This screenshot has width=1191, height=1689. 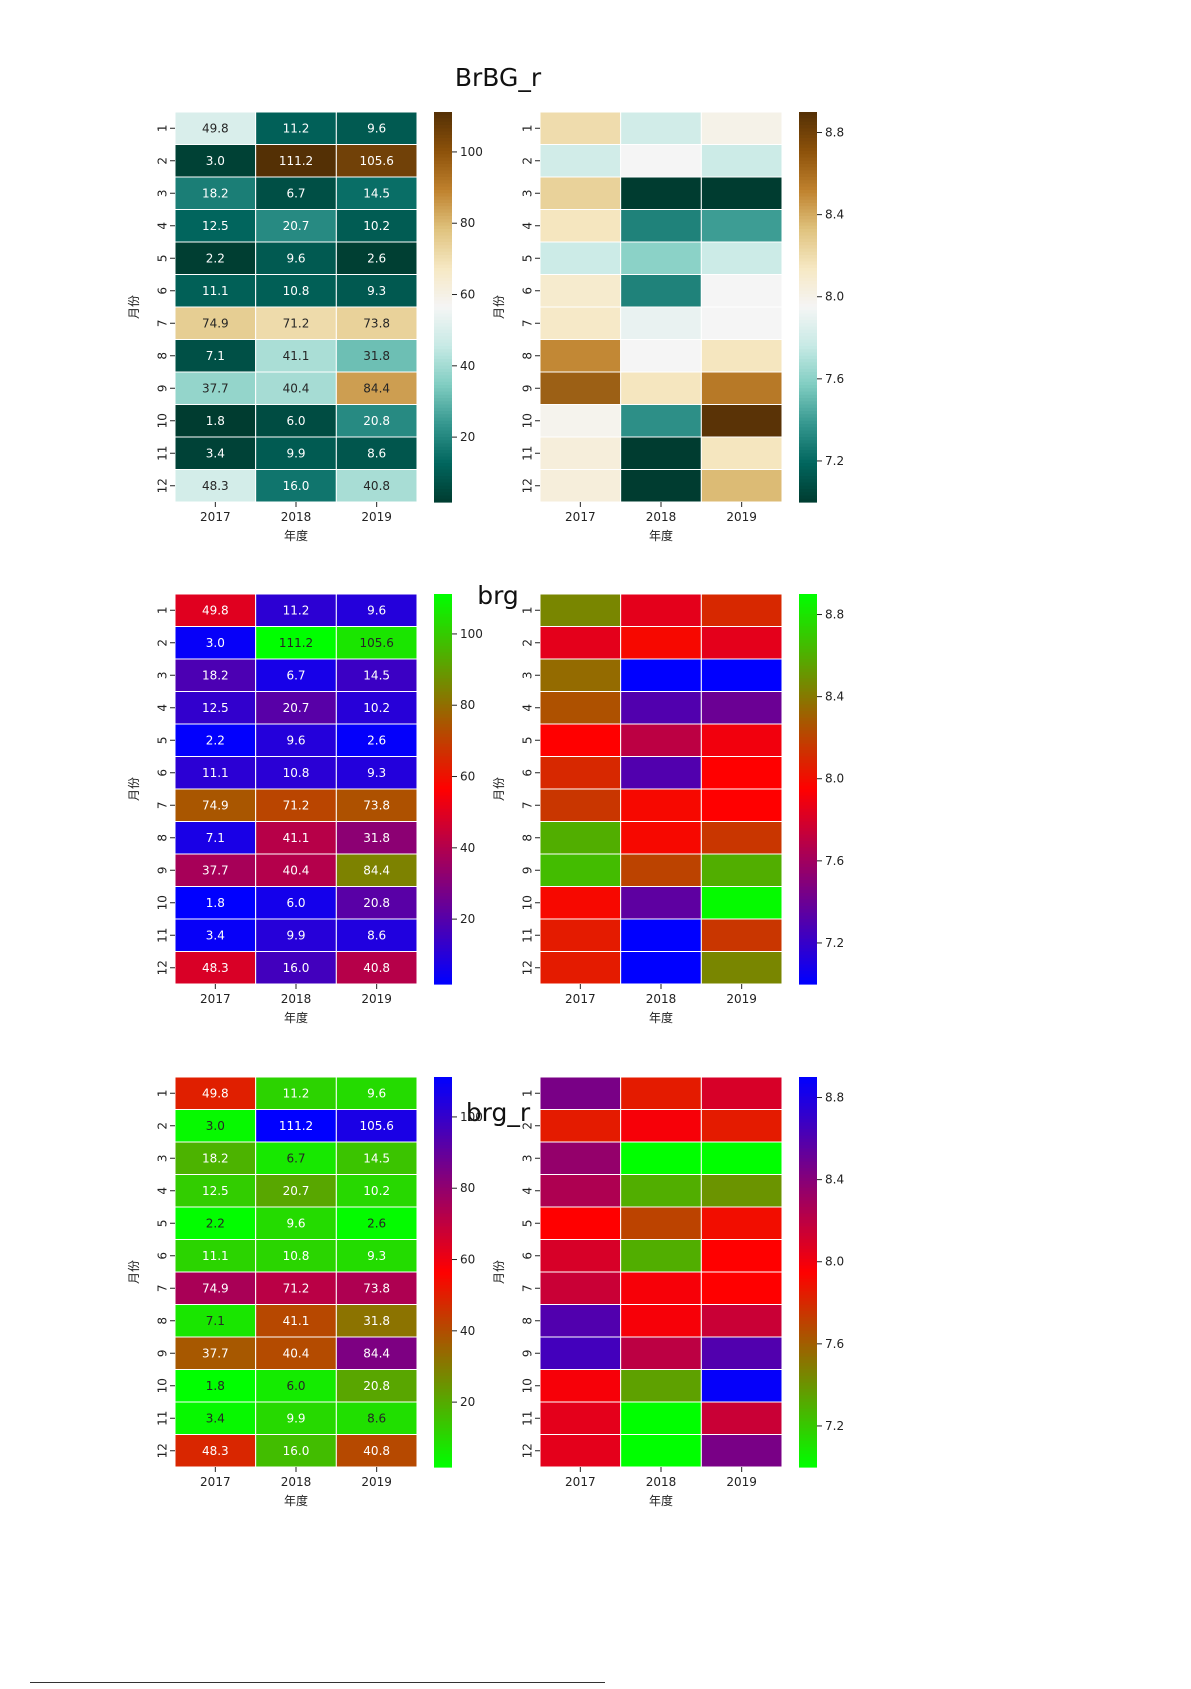 What do you see at coordinates (215, 1126) in the screenshot?
I see `cell-value-label: 3.0` at bounding box center [215, 1126].